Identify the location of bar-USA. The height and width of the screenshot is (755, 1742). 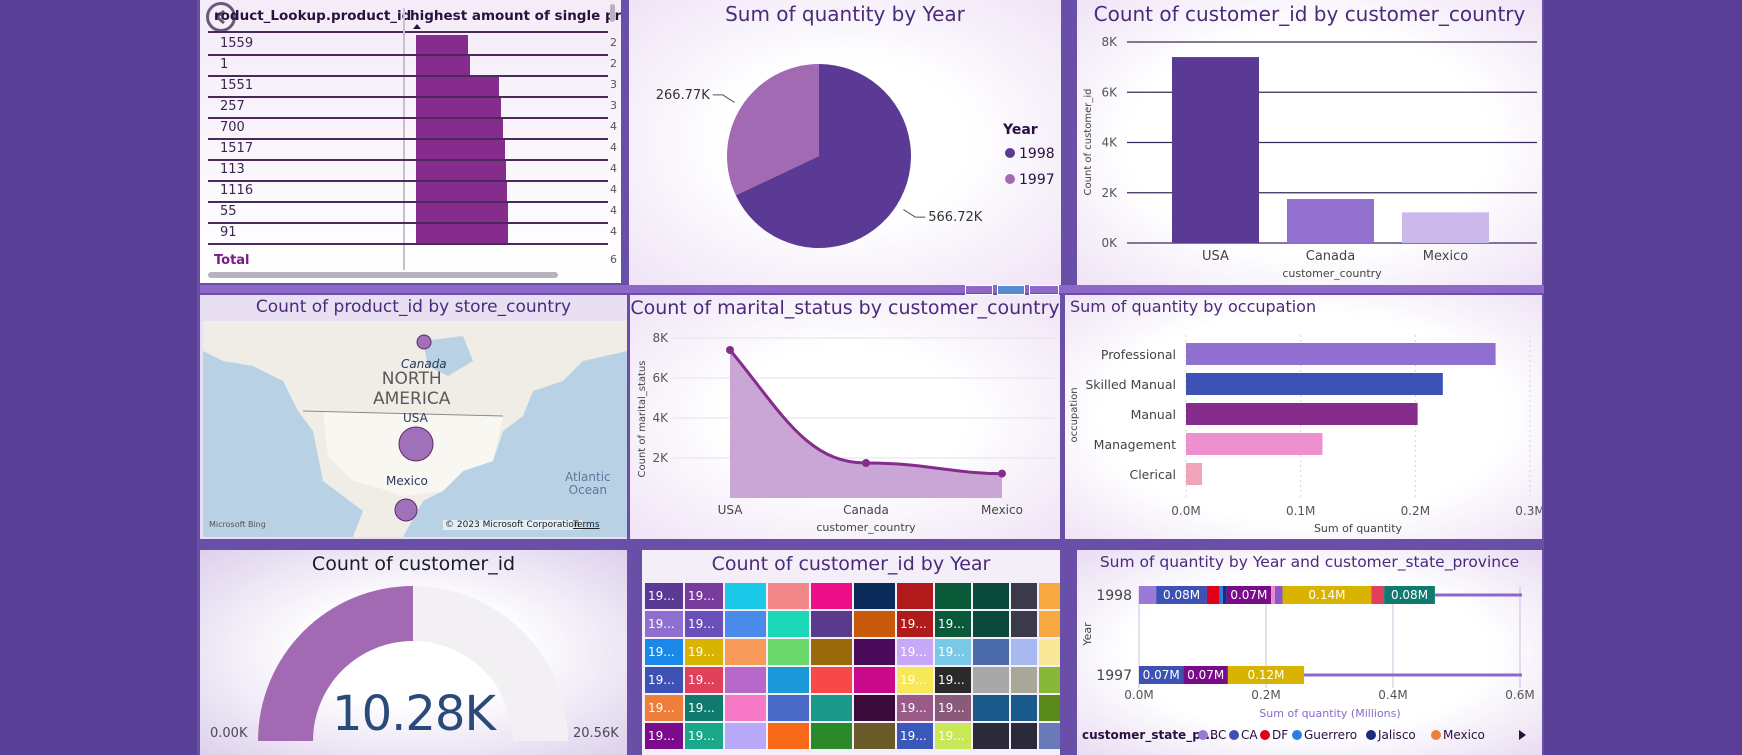
(1215, 150).